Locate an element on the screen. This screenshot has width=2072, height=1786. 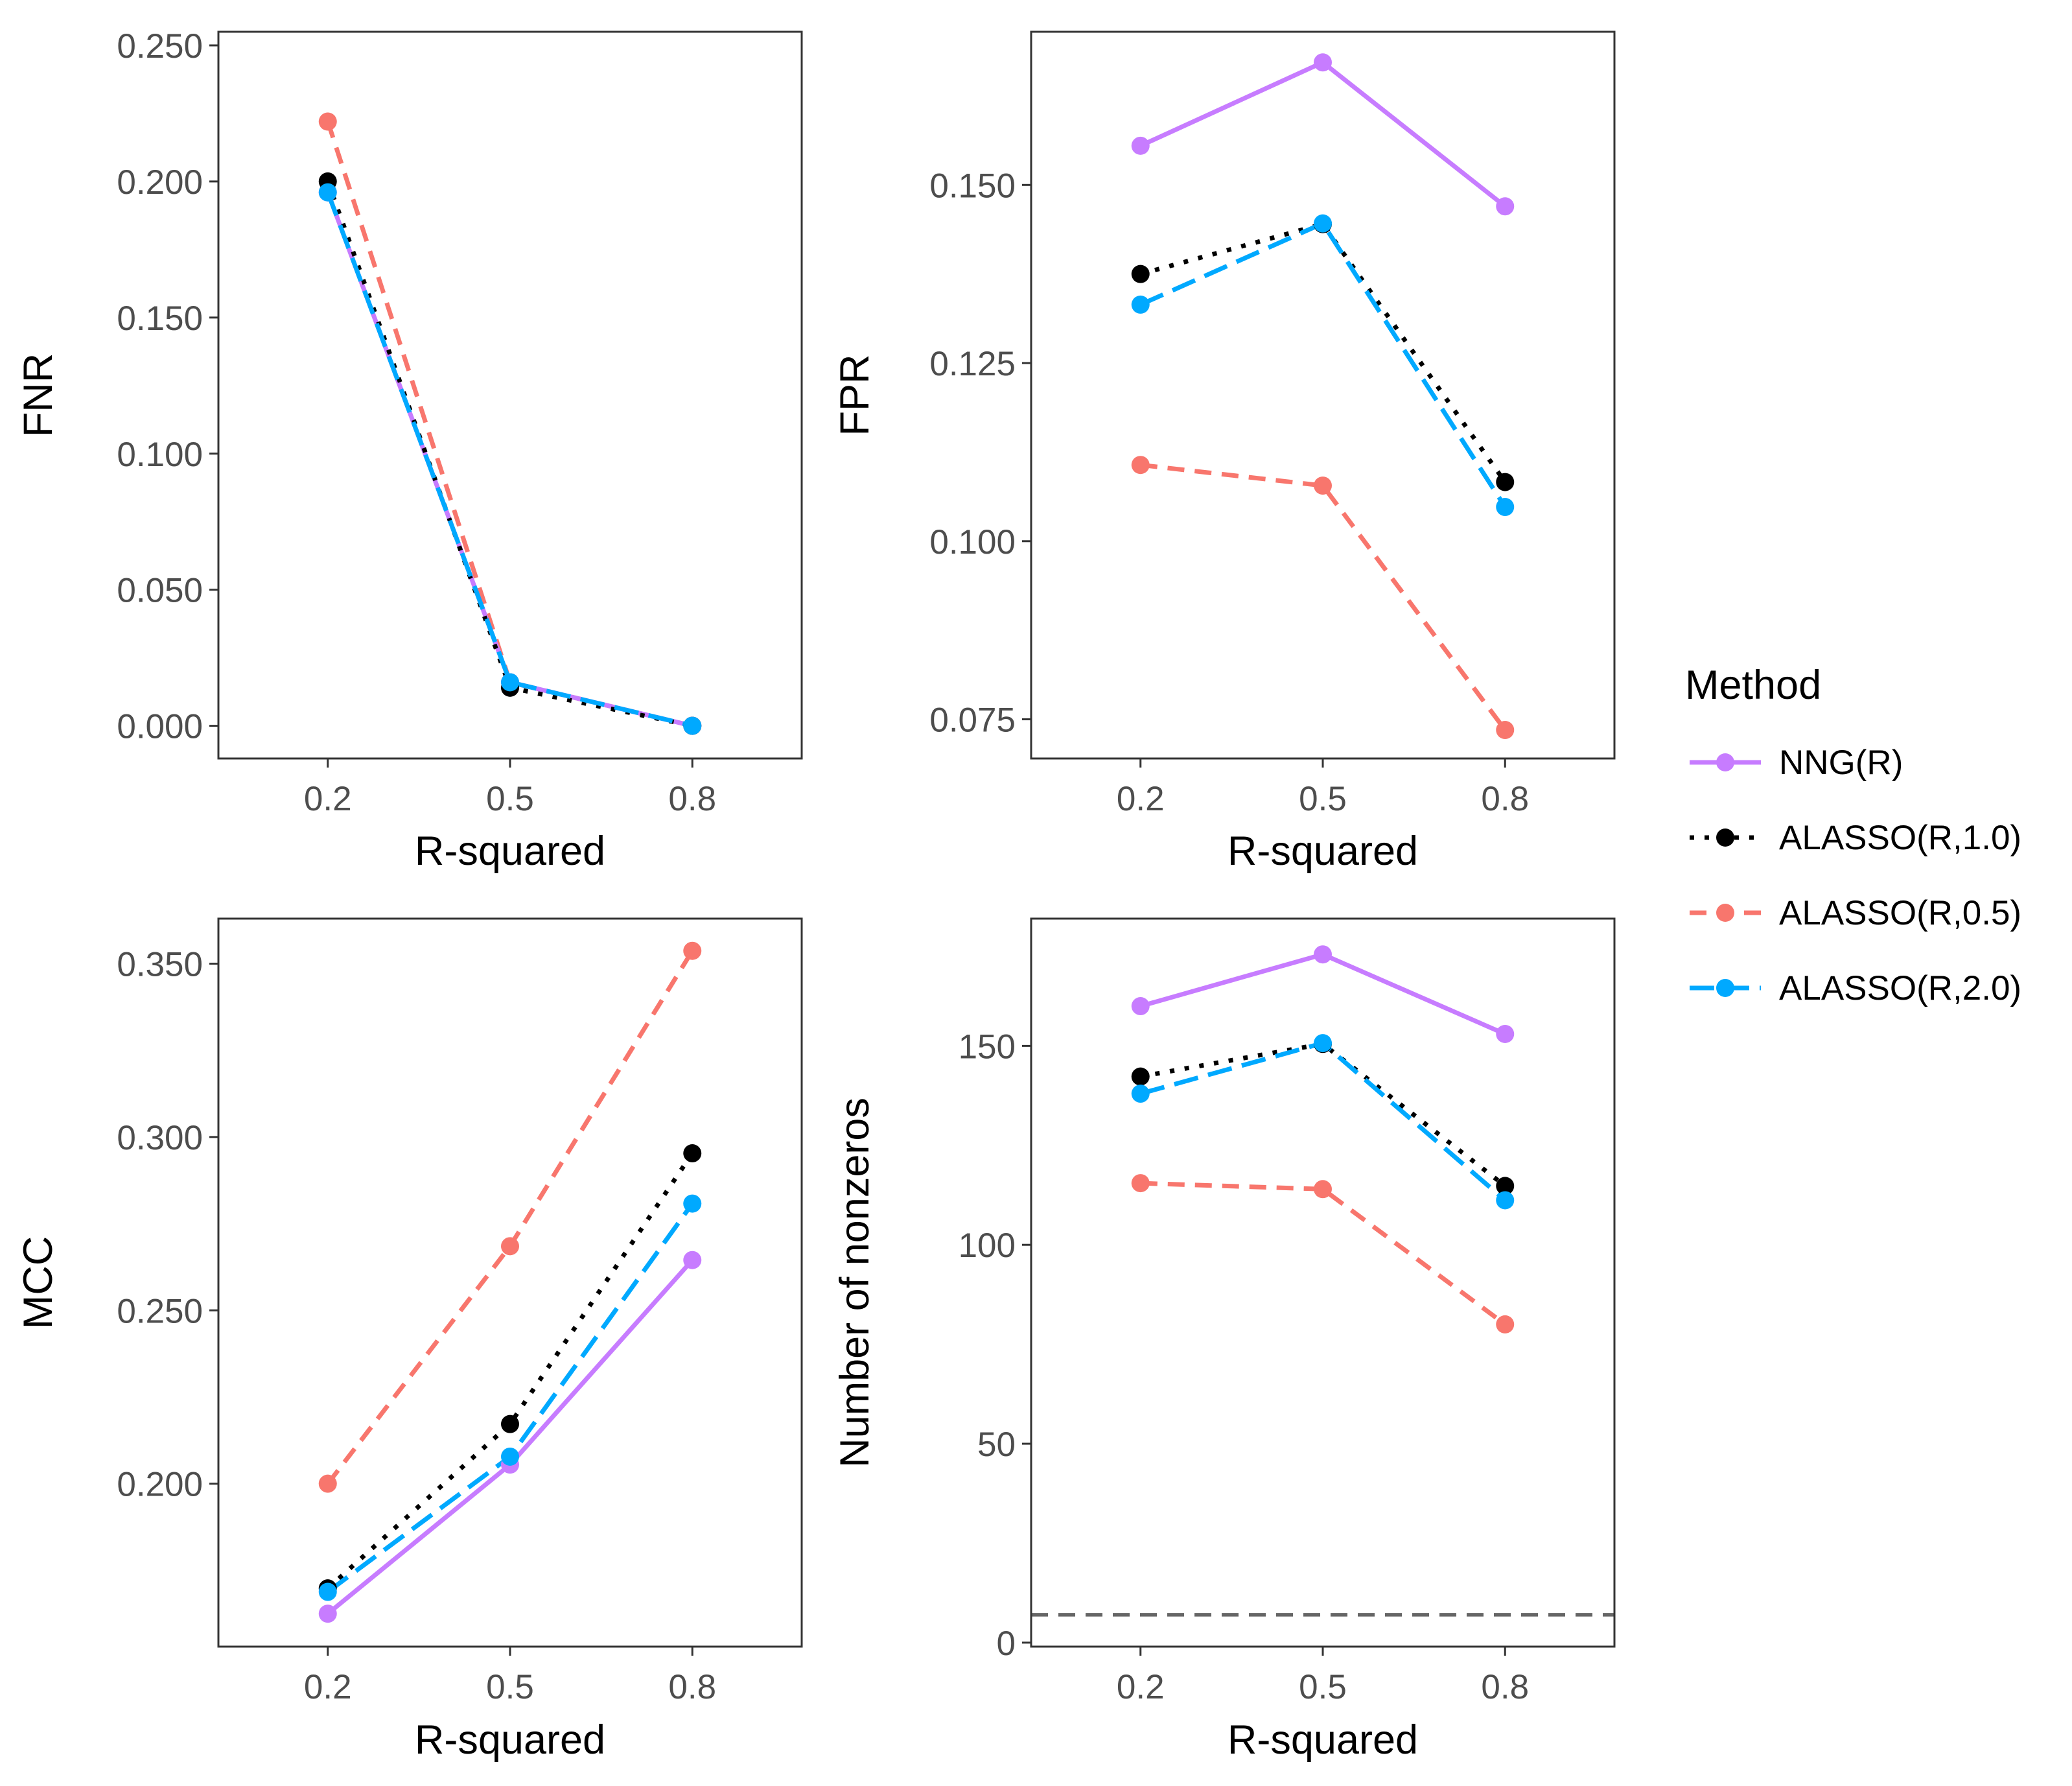
y-tick-label: 0.200 is located at coordinates (160, 182).